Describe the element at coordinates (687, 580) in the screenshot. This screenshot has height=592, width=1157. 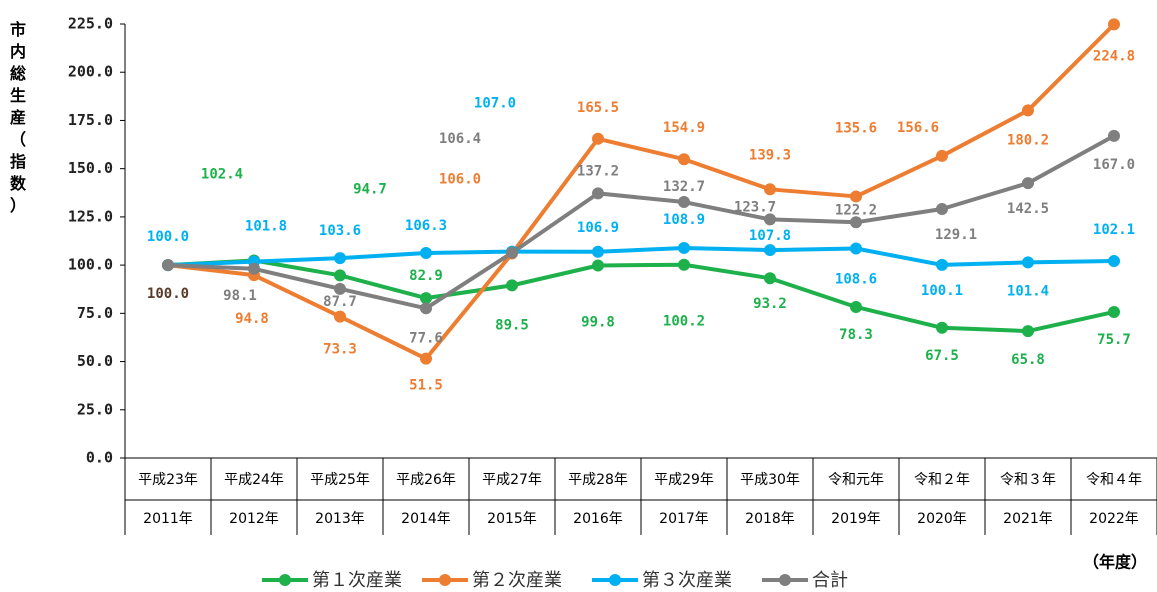
I see `legend-label: 第３次産業` at that location.